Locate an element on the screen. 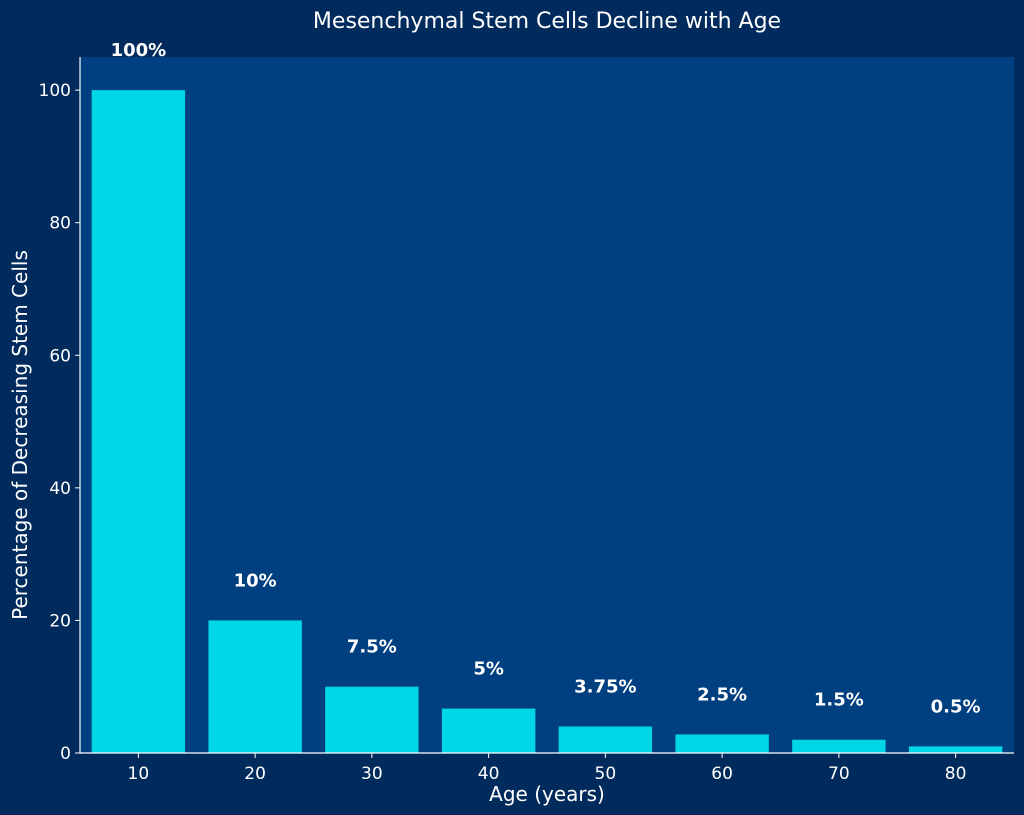 This screenshot has height=815, width=1024. x-axis-ticks: 10 20 30 40 50 60 70 80 is located at coordinates (547, 768).